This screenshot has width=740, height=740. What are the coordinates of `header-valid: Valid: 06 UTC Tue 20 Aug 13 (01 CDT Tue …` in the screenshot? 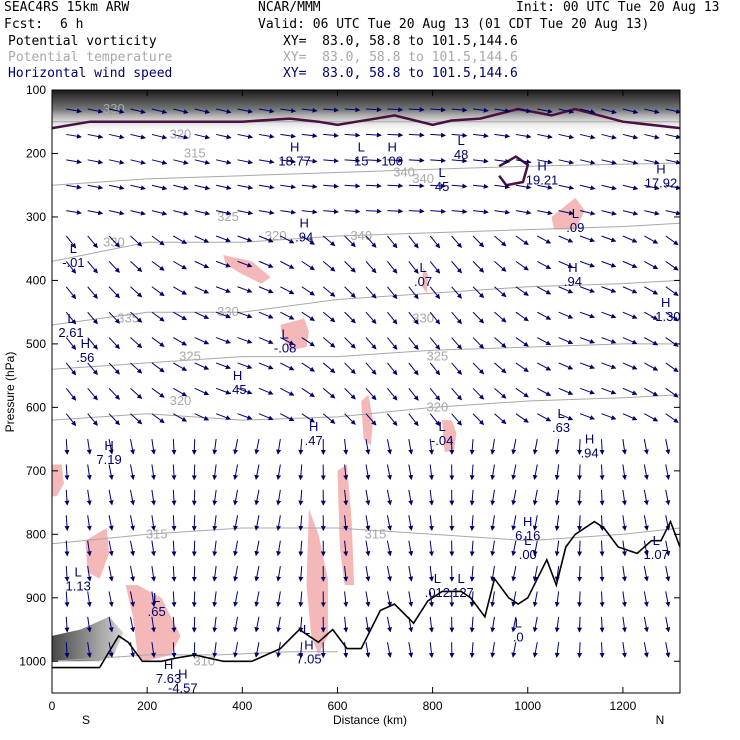 It's located at (454, 24).